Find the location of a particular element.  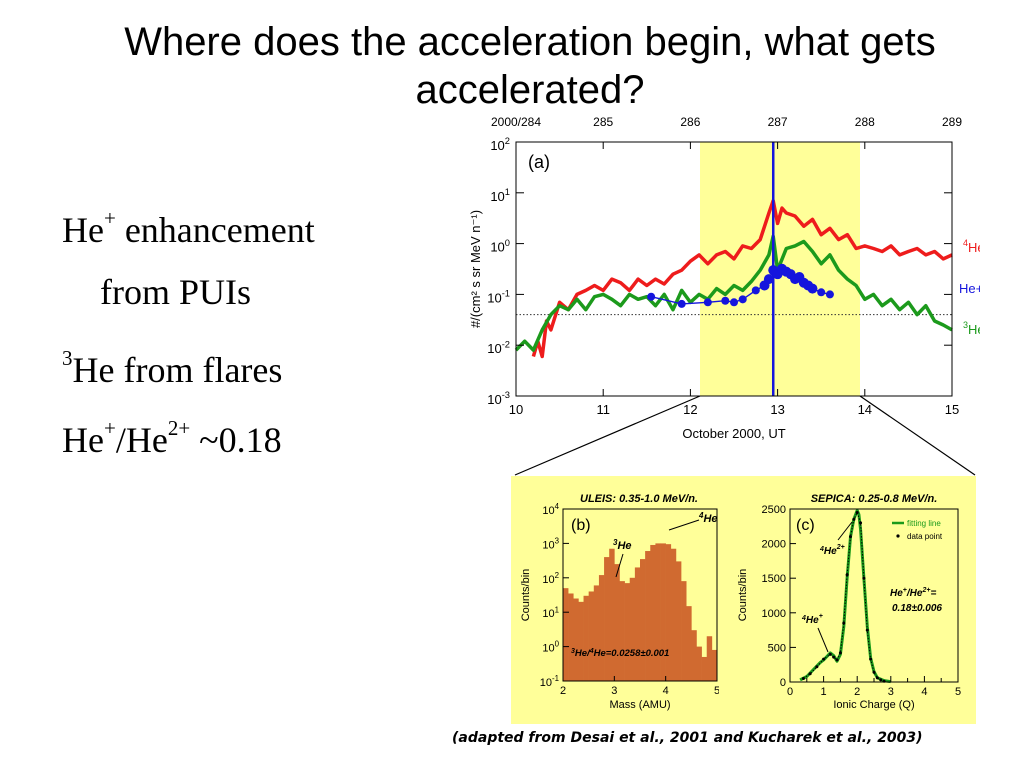

arrow-3he is located at coordinates (619, 565).